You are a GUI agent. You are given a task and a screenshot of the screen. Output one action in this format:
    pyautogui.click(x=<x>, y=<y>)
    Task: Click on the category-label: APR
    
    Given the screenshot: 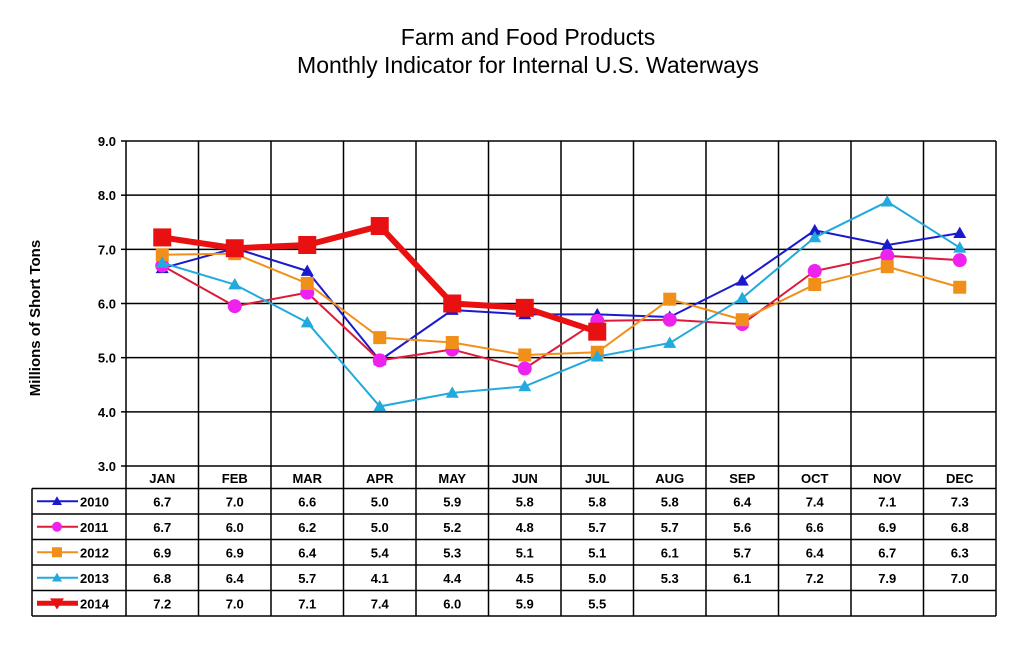 What is the action you would take?
    pyautogui.click(x=380, y=478)
    